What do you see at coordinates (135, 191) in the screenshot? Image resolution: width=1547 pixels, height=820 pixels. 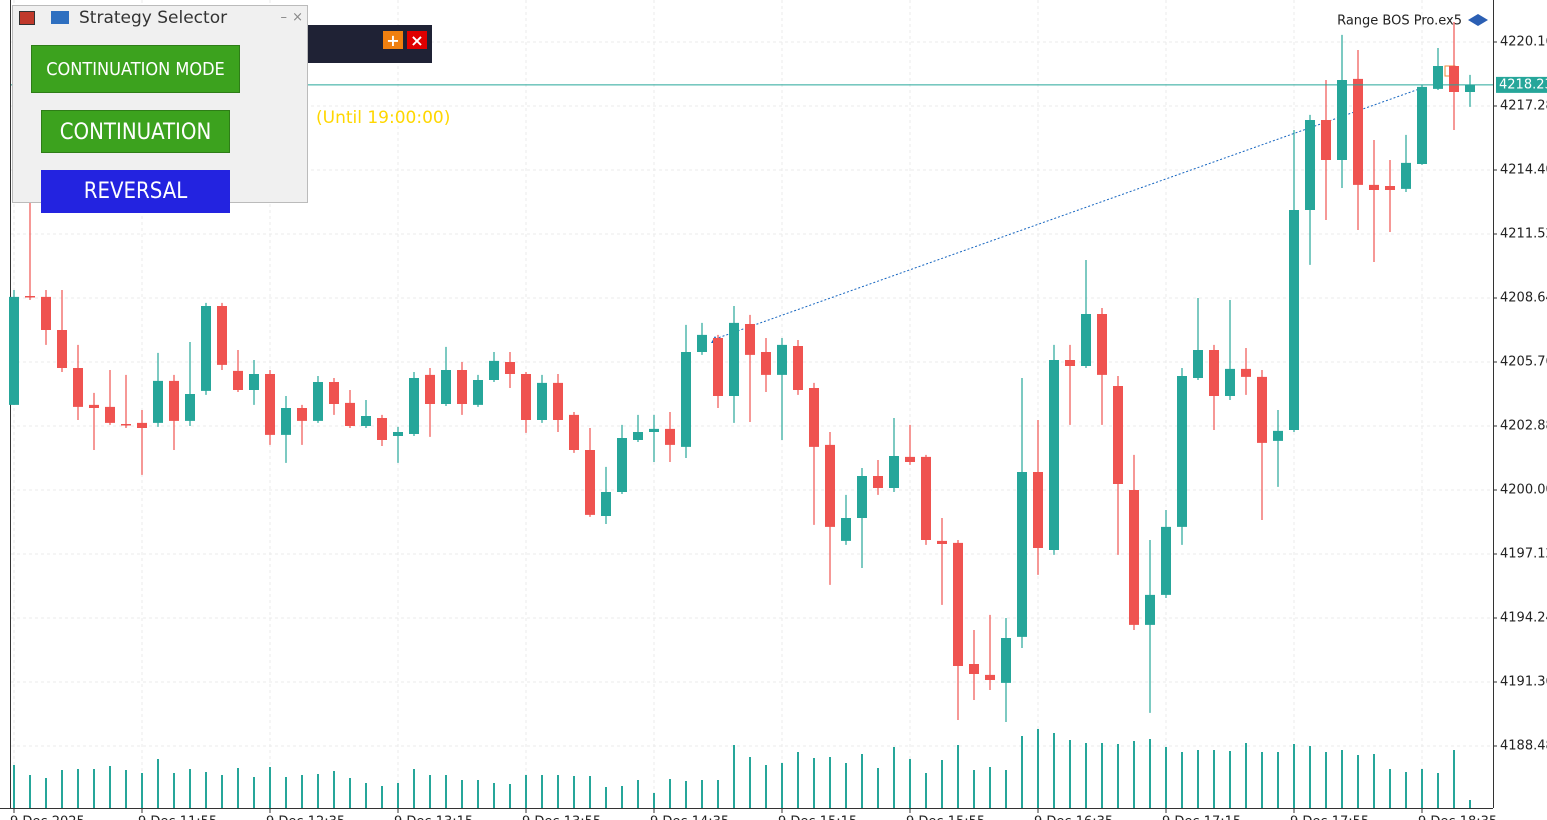 I see `reversal-button: REVERSAL` at bounding box center [135, 191].